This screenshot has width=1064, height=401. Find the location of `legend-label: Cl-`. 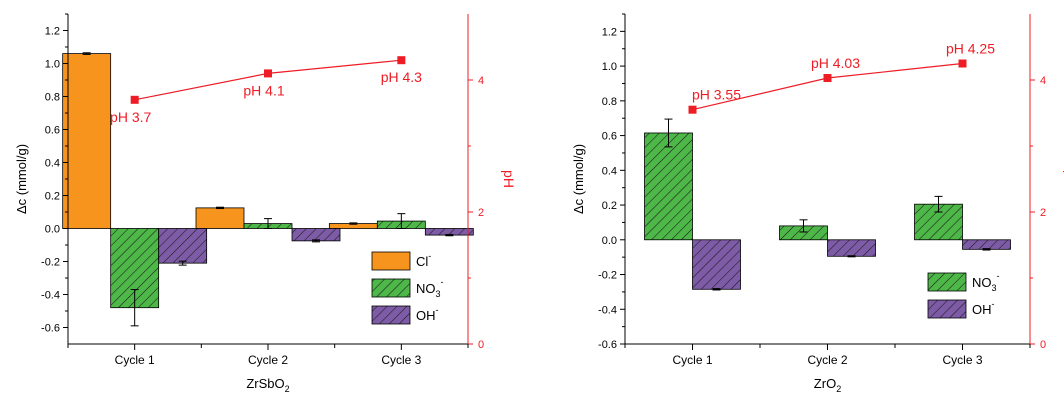

legend-label: Cl- is located at coordinates (423, 260).